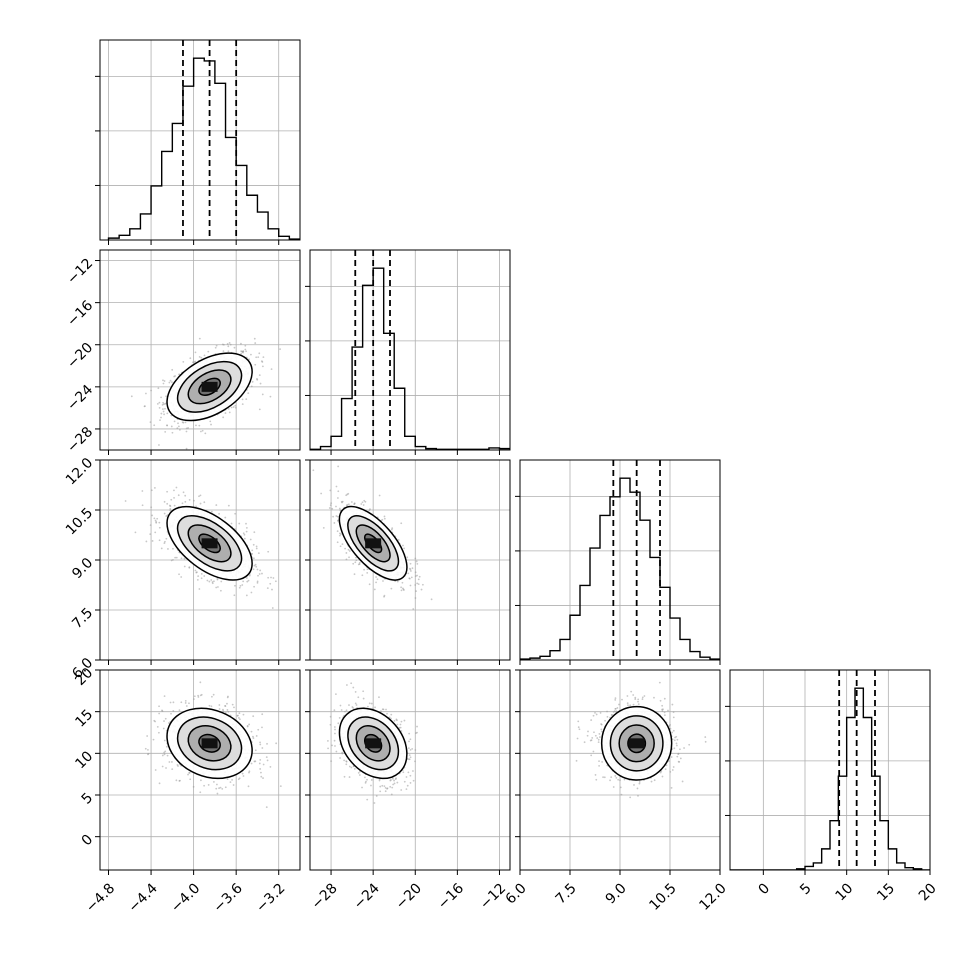 This screenshot has height=970, width=970. Describe the element at coordinates (410, 350) in the screenshot. I see `panel-border` at that location.